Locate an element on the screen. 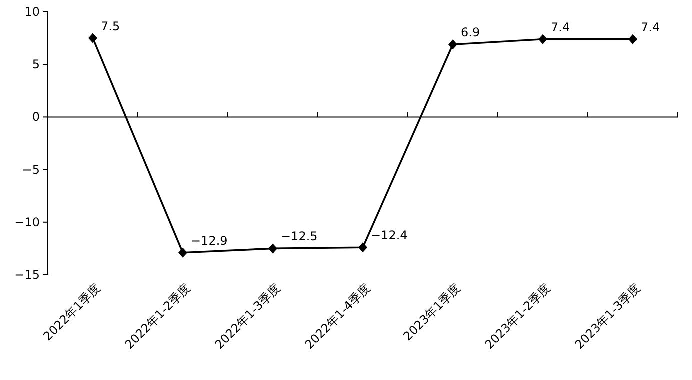  y-tick-label: 5 is located at coordinates (36, 65).